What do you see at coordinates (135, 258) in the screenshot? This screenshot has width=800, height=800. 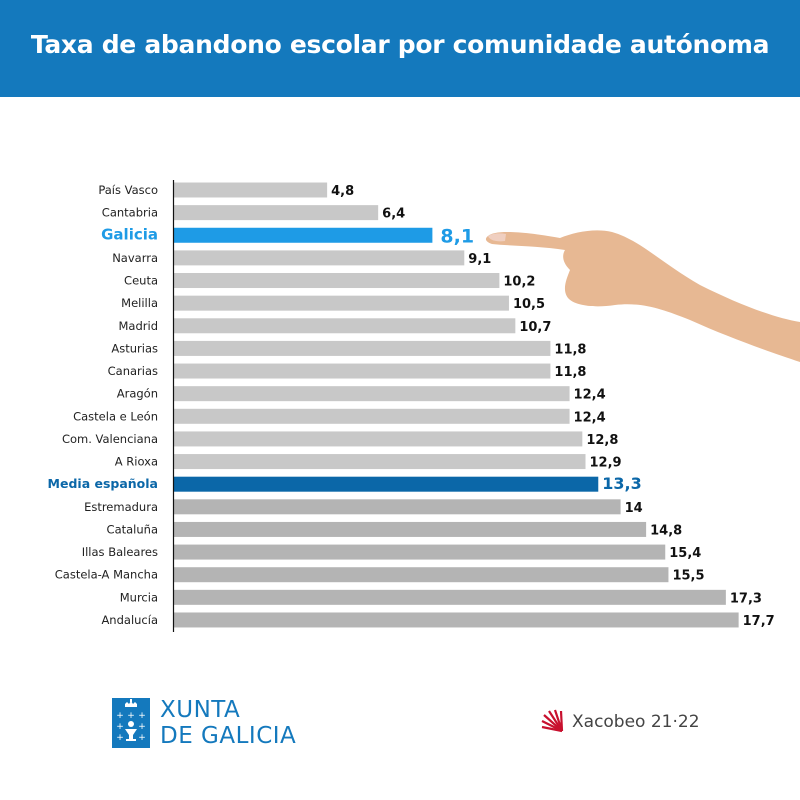 I see `category-label: Navarra` at bounding box center [135, 258].